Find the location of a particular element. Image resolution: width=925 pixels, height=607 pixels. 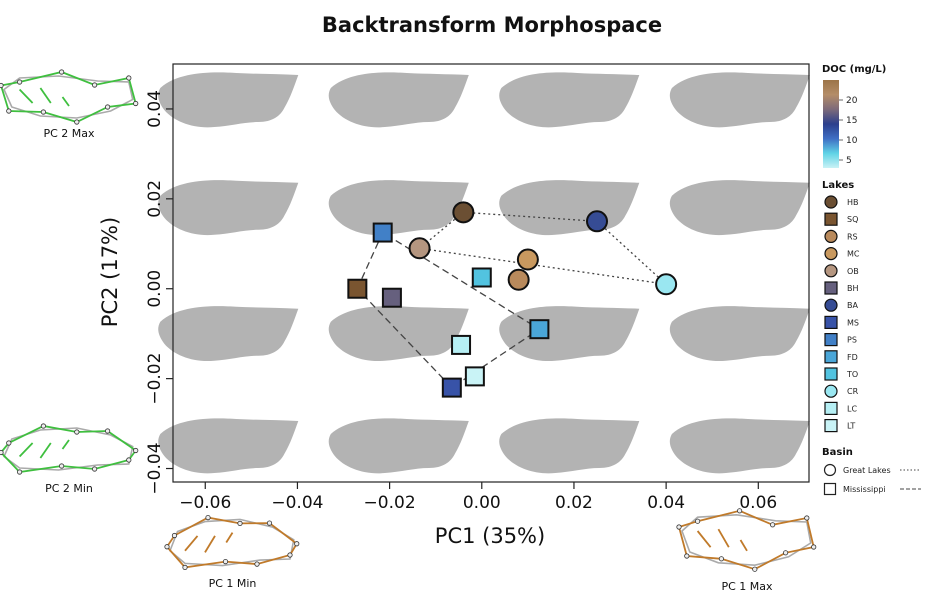

legend-label-fd: FD is located at coordinates (852, 357).